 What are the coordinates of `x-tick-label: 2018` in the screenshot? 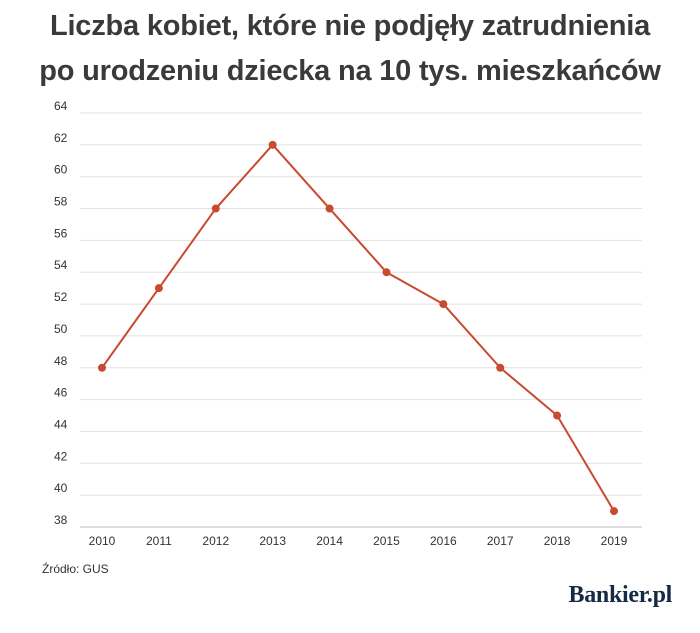 It's located at (557, 541).